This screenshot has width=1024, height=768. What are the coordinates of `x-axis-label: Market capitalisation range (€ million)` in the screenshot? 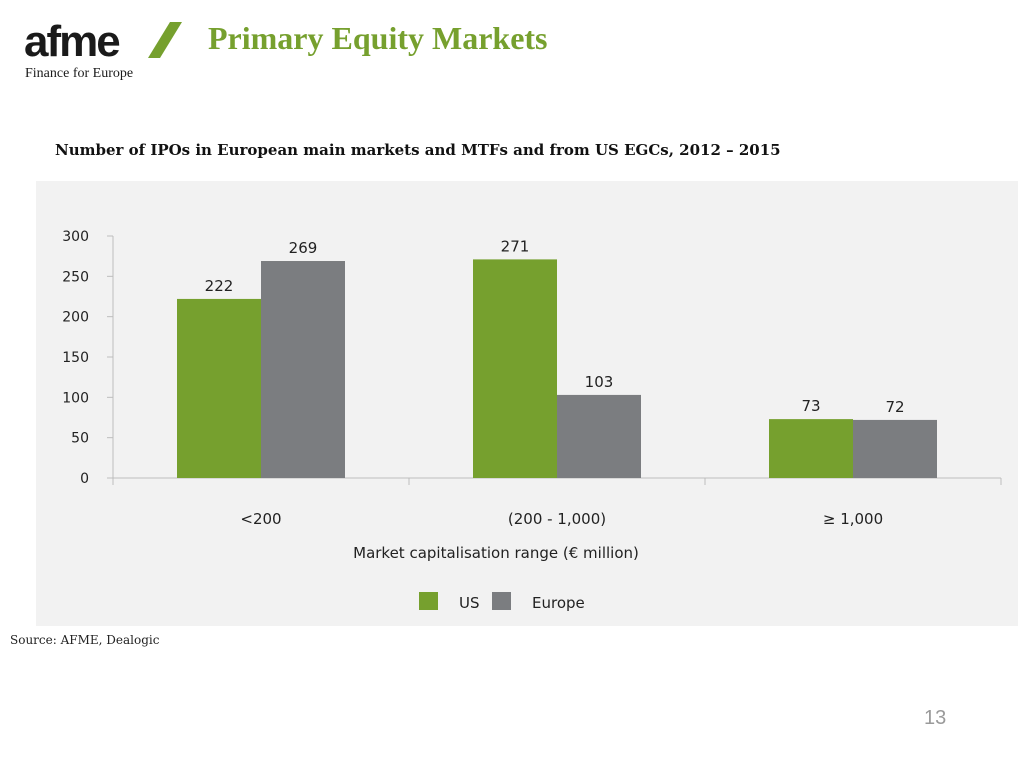 It's located at (496, 553).